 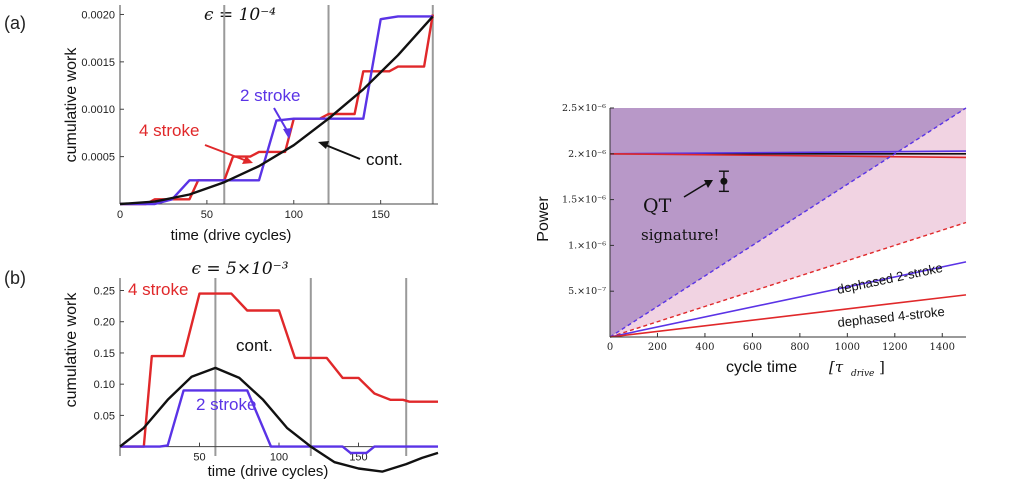 I want to click on panel-a-label-2-stroke: 2 stroke, so click(x=270, y=95).